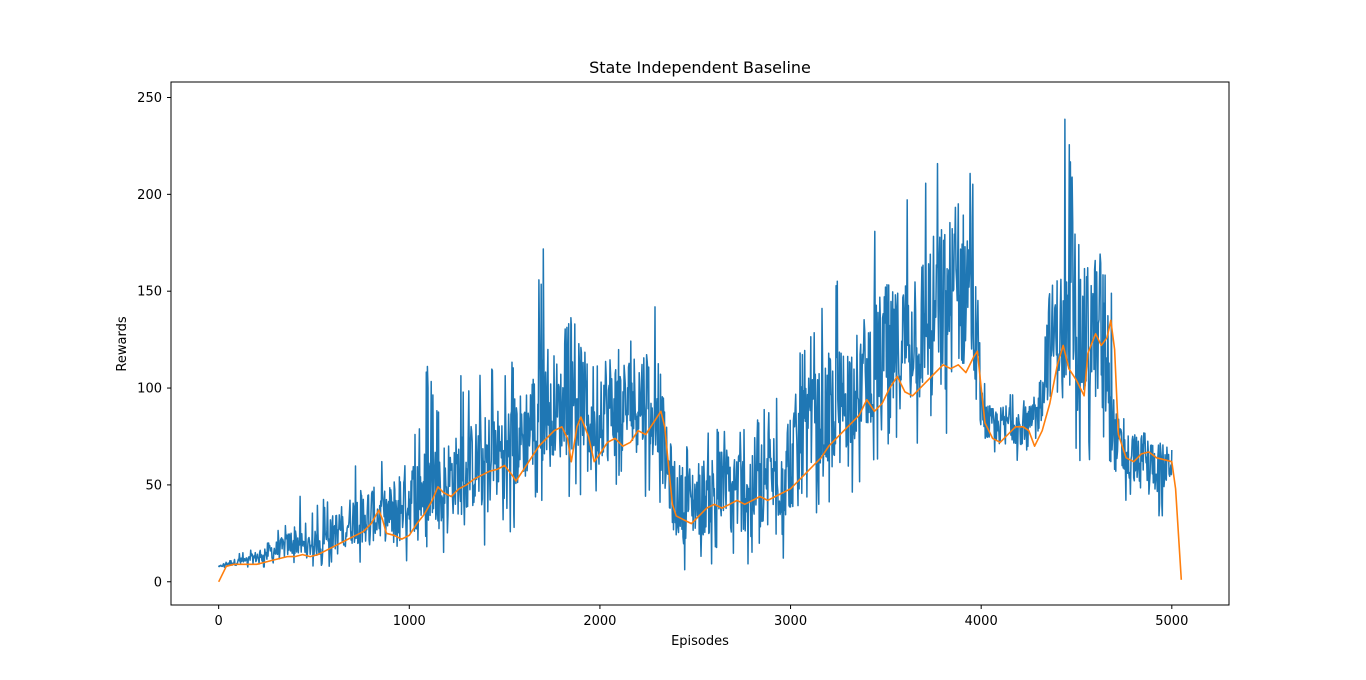 The image size is (1366, 680). What do you see at coordinates (700, 67) in the screenshot?
I see `chart-title: State Independent Baseline` at bounding box center [700, 67].